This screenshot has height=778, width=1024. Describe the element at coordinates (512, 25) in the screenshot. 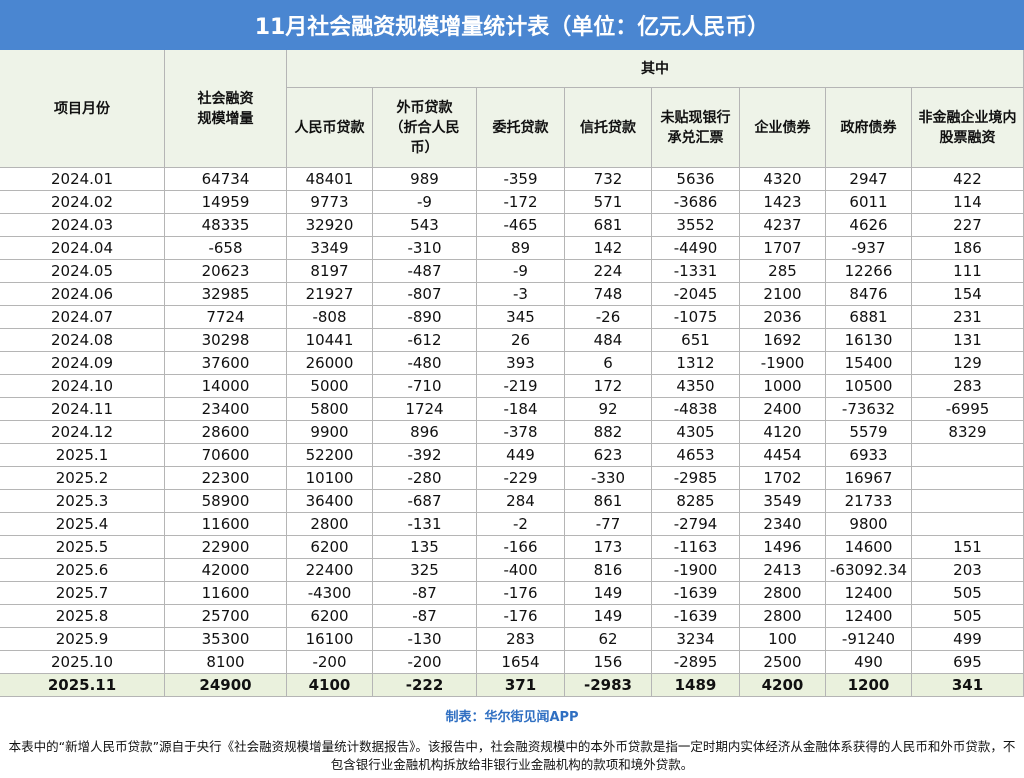

I see `title: 11月社会融资规模增量统计表（单位：亿元人民币）` at that location.